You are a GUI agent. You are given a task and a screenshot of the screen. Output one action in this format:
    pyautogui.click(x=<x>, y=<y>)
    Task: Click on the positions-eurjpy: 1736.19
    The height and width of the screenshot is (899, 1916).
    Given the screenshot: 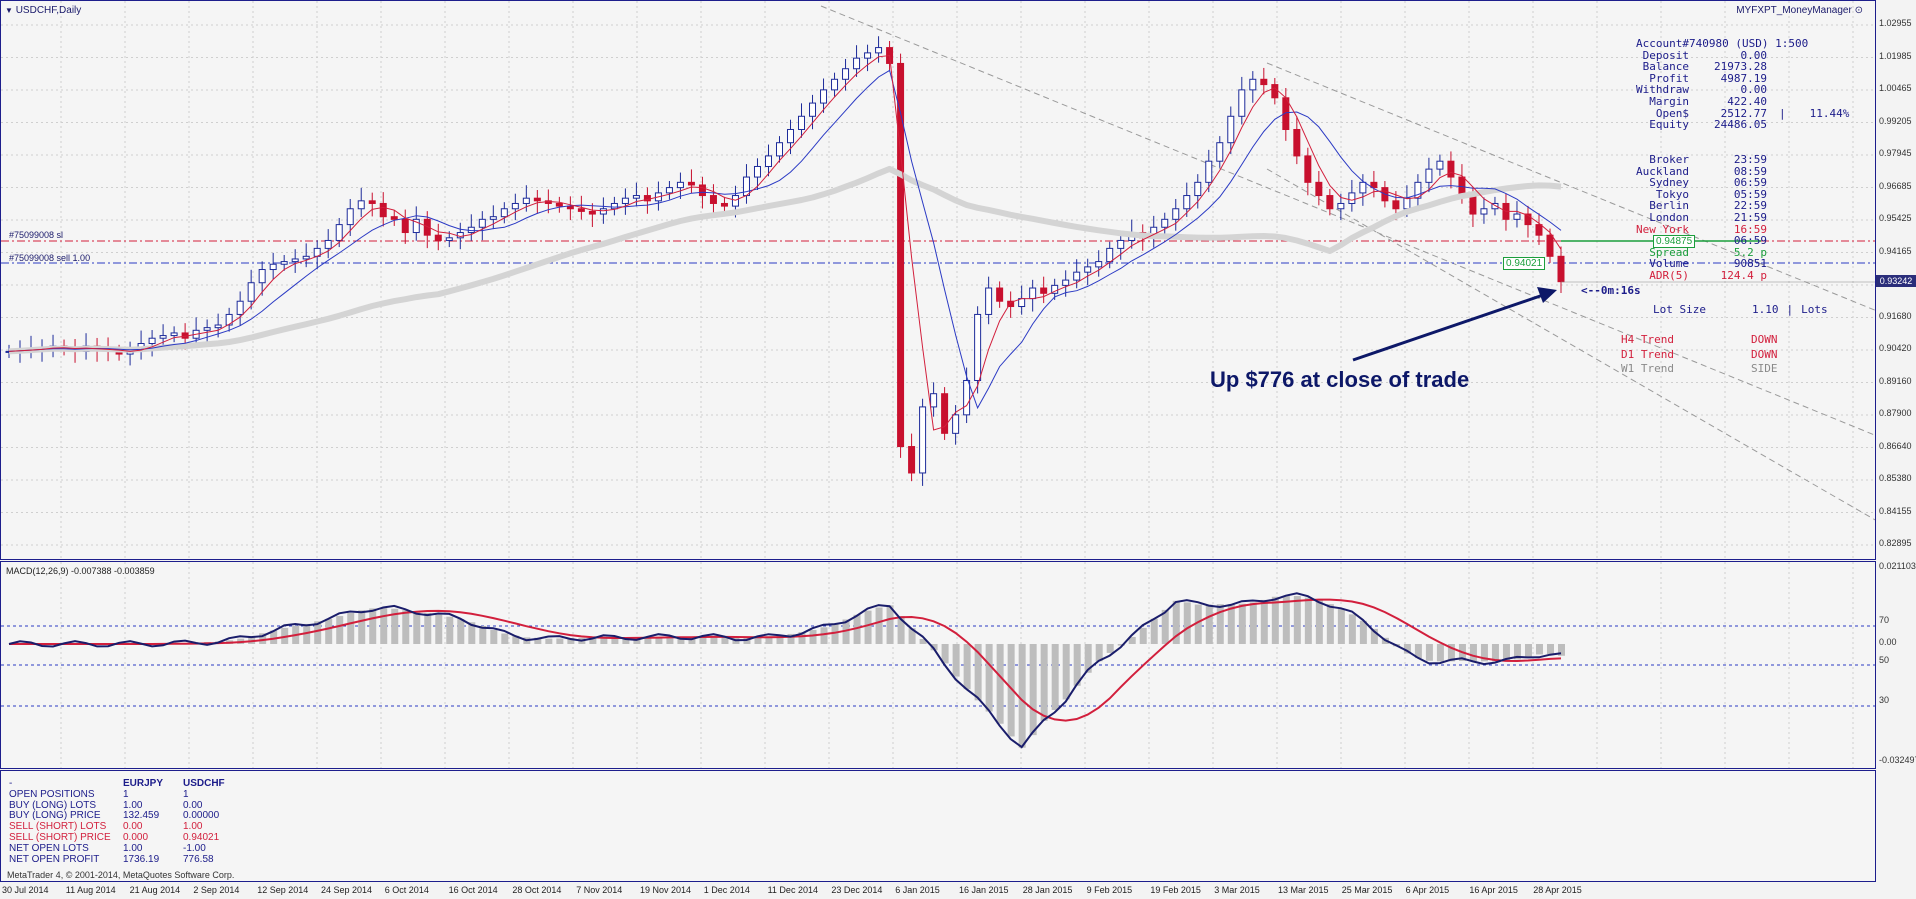 What is the action you would take?
    pyautogui.click(x=141, y=859)
    